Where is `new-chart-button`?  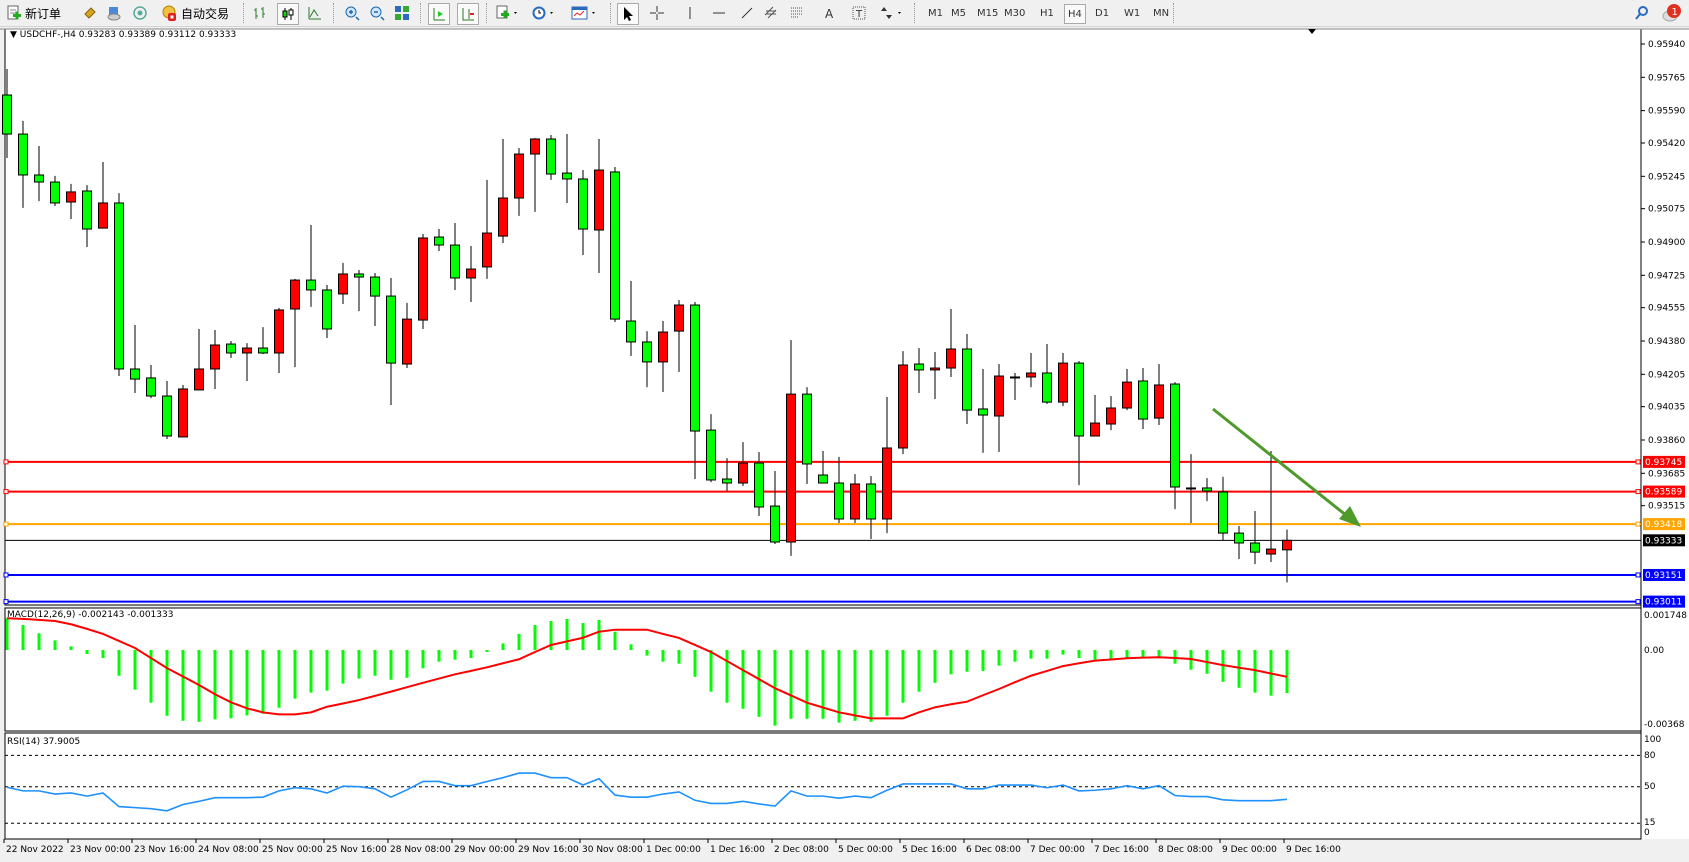
new-chart-button is located at coordinates (508, 13).